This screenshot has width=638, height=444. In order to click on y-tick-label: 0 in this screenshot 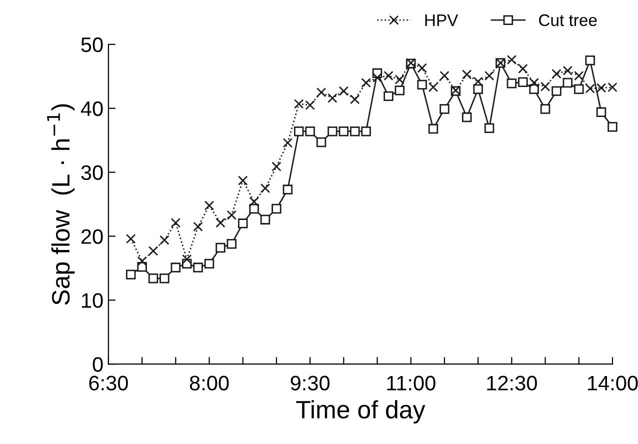, I will do `click(97, 364)`.